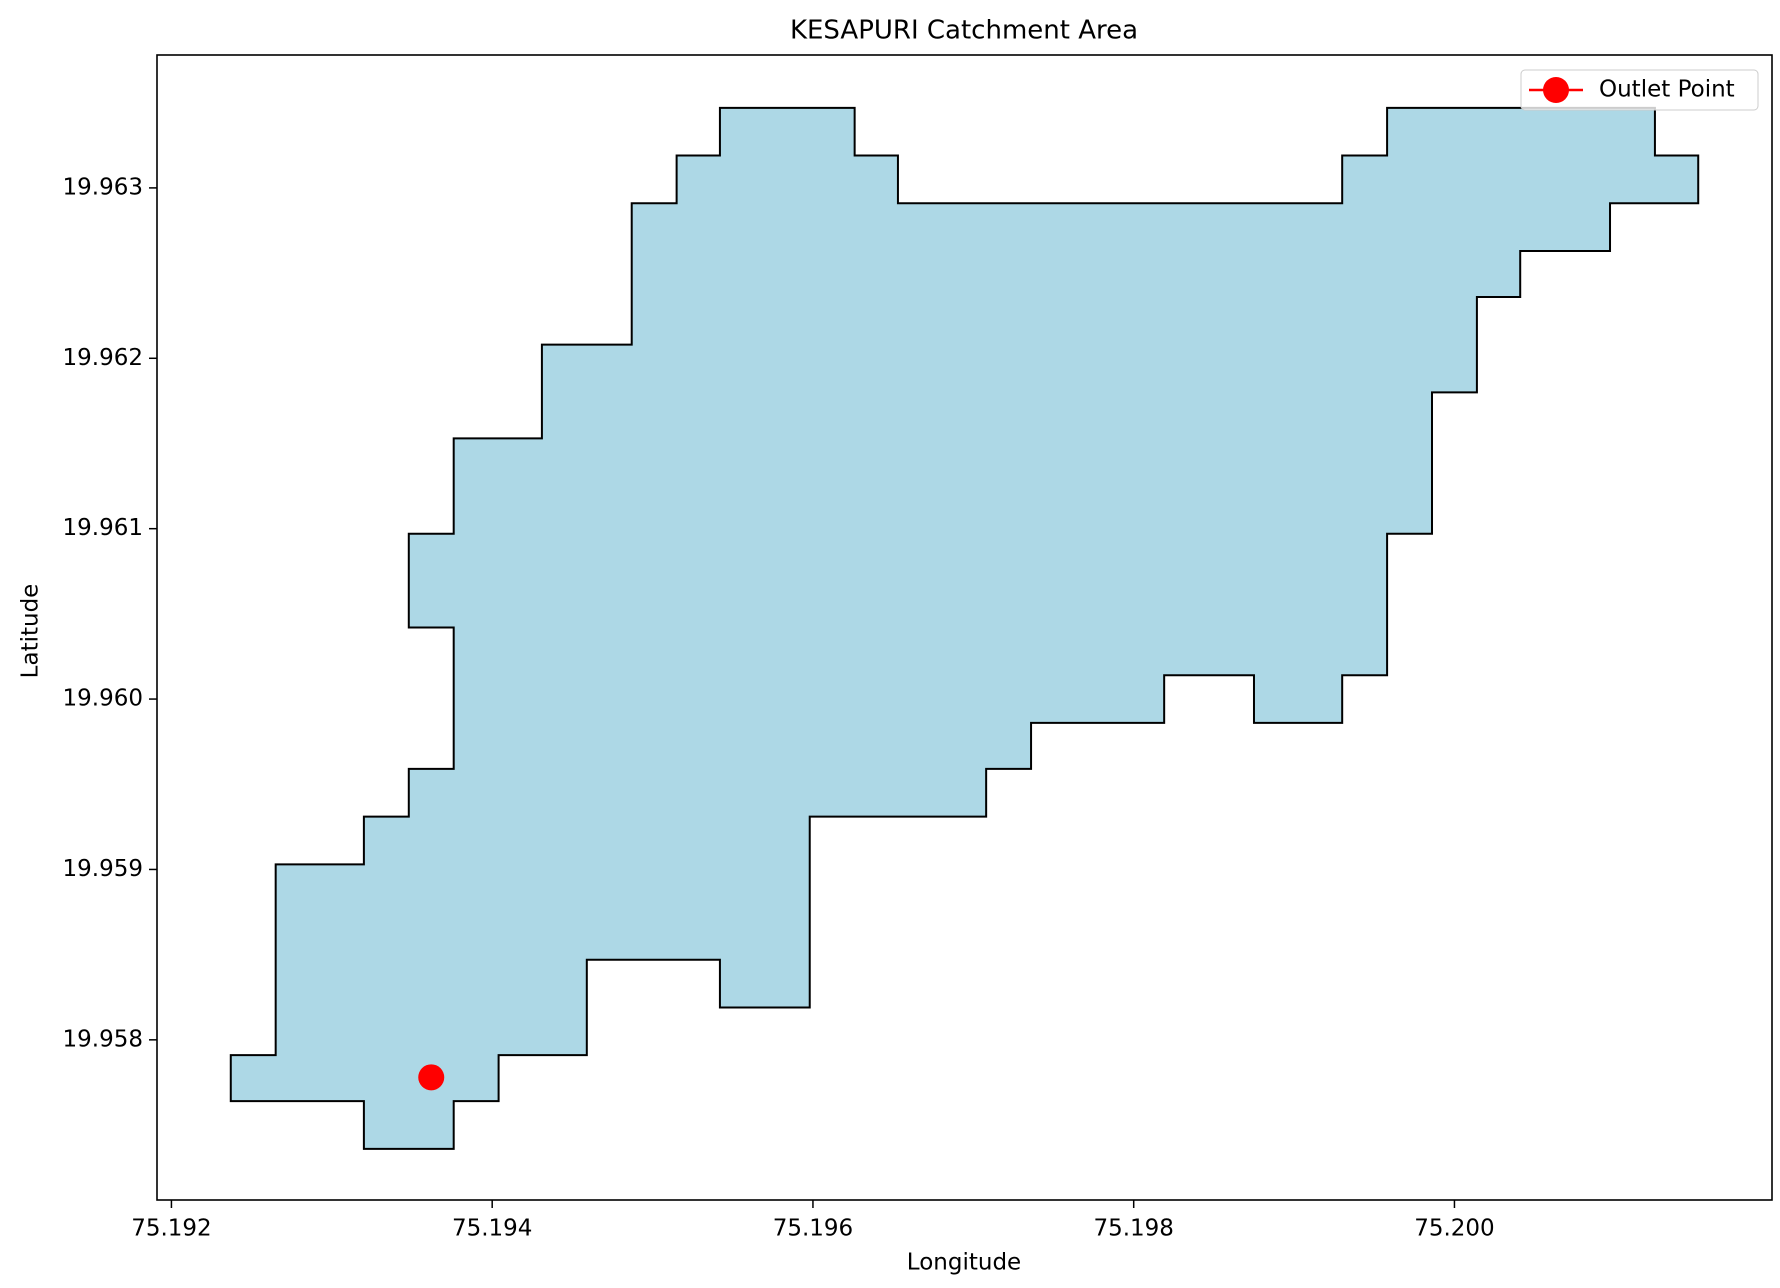  What do you see at coordinates (1556, 90) in the screenshot?
I see `legend-marker` at bounding box center [1556, 90].